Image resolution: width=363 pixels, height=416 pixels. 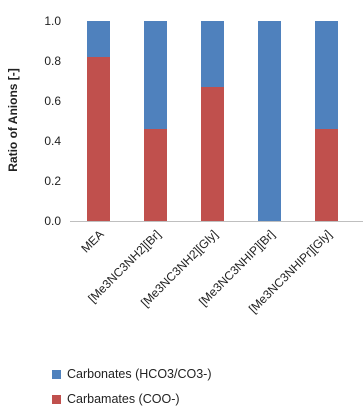 I want to click on legend-label-carbonates: Carbonates (HCO3/CO3-), so click(x=139, y=374).